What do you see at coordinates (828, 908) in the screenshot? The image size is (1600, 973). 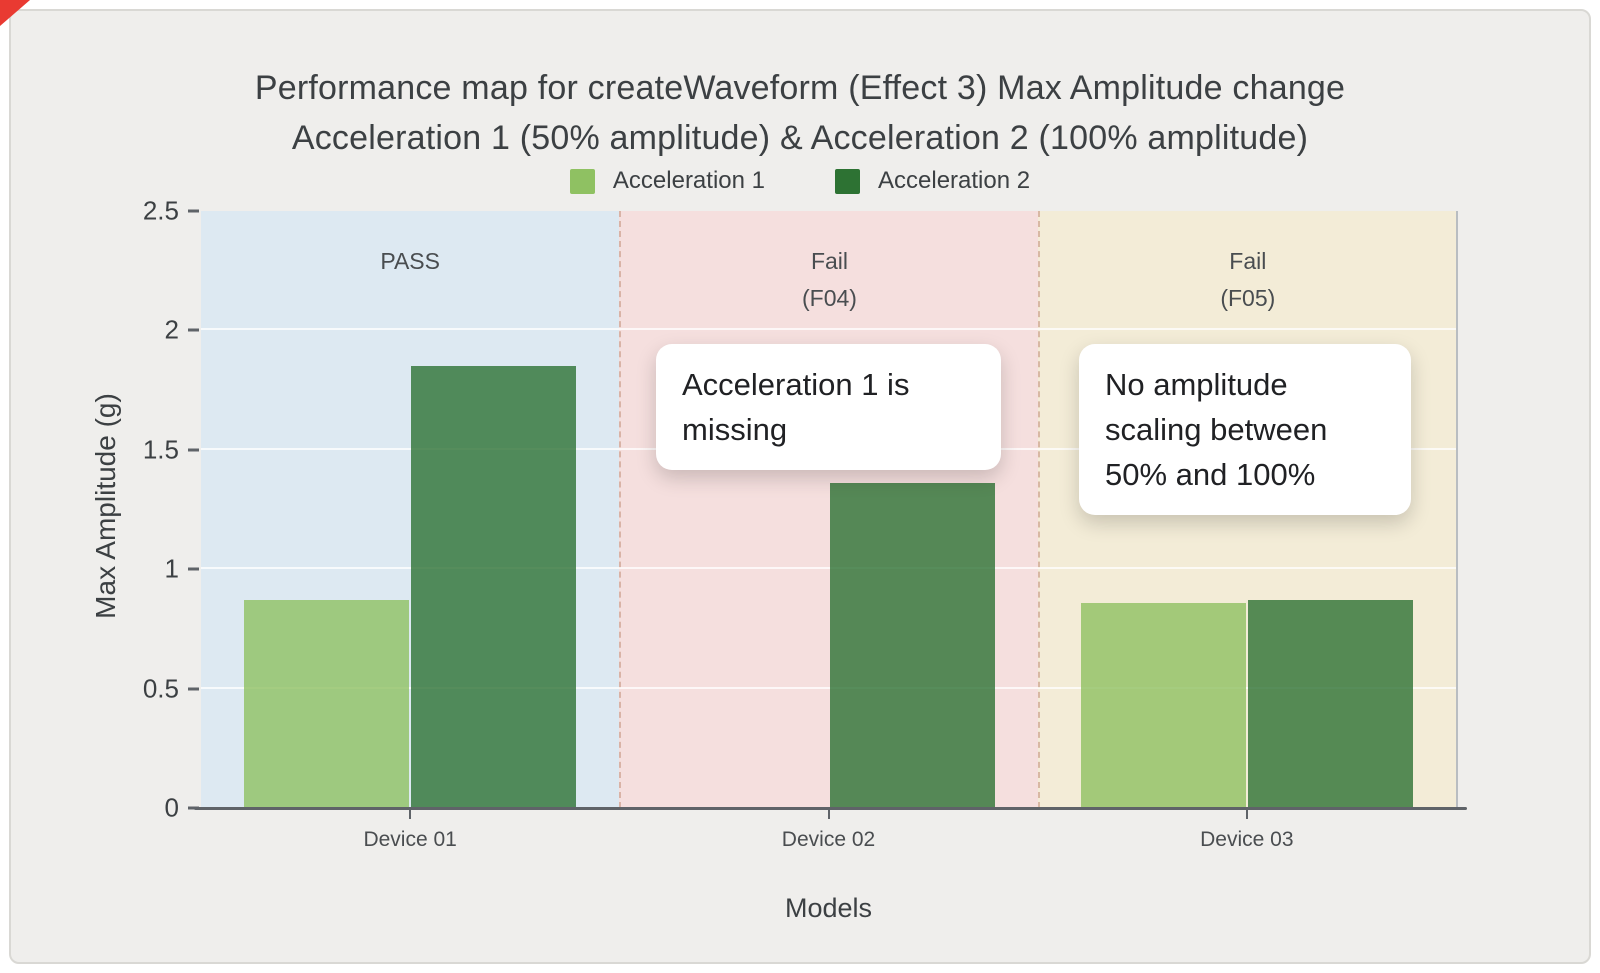 I see `x-axis-title: Models` at bounding box center [828, 908].